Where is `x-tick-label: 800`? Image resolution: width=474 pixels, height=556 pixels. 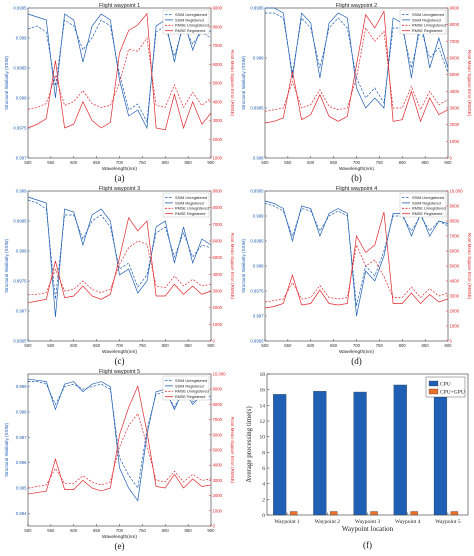
x-tick-label: 800 is located at coordinates (403, 345).